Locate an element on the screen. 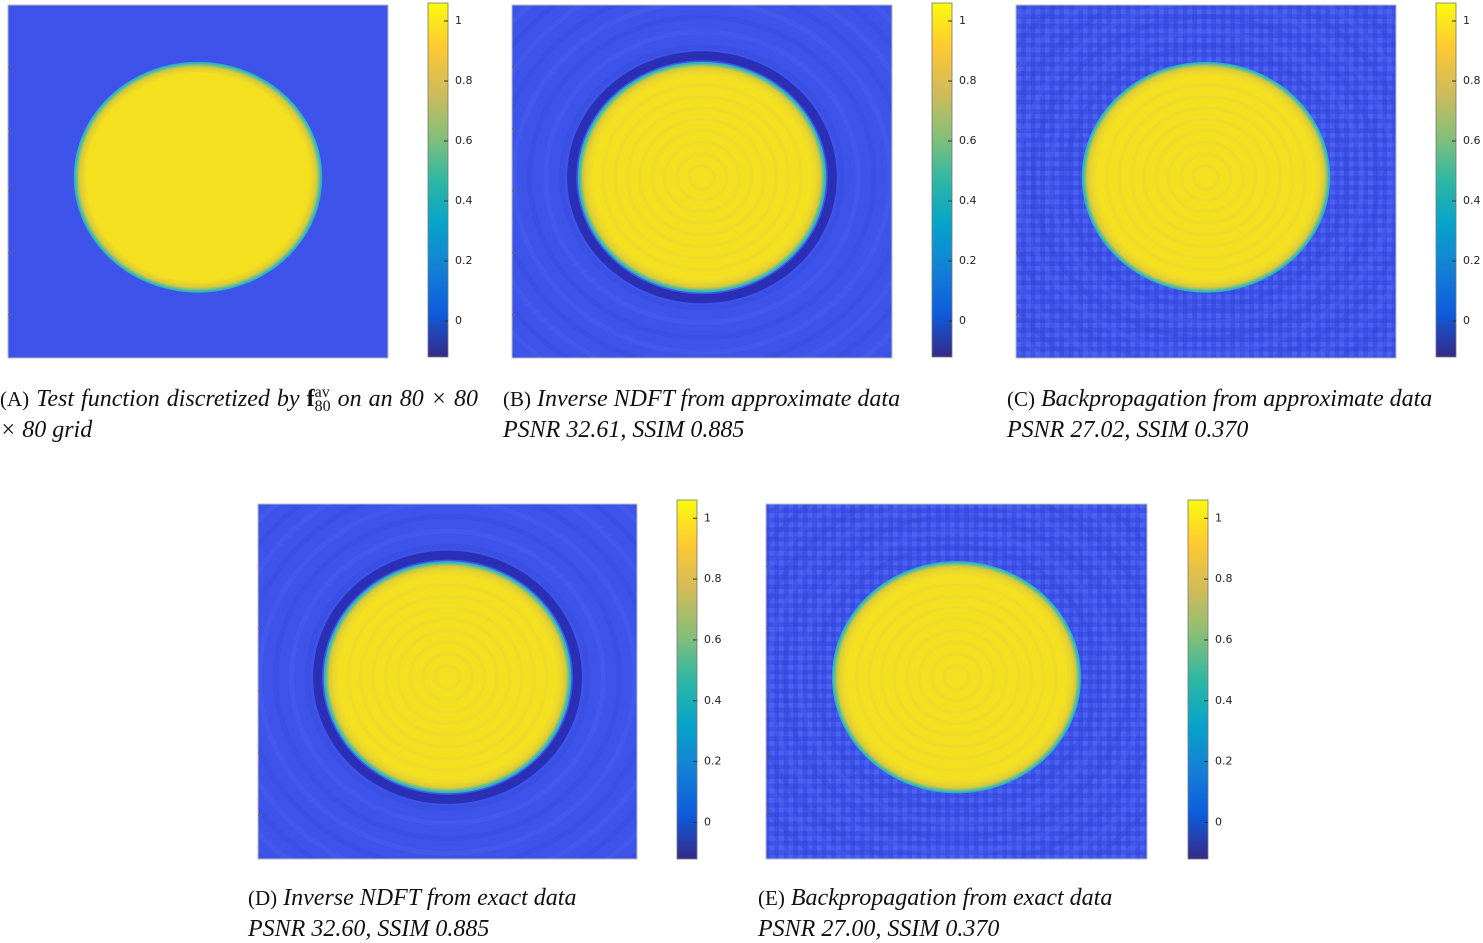  caption-text: Backpropagation from exact data is located at coordinates (951, 898).